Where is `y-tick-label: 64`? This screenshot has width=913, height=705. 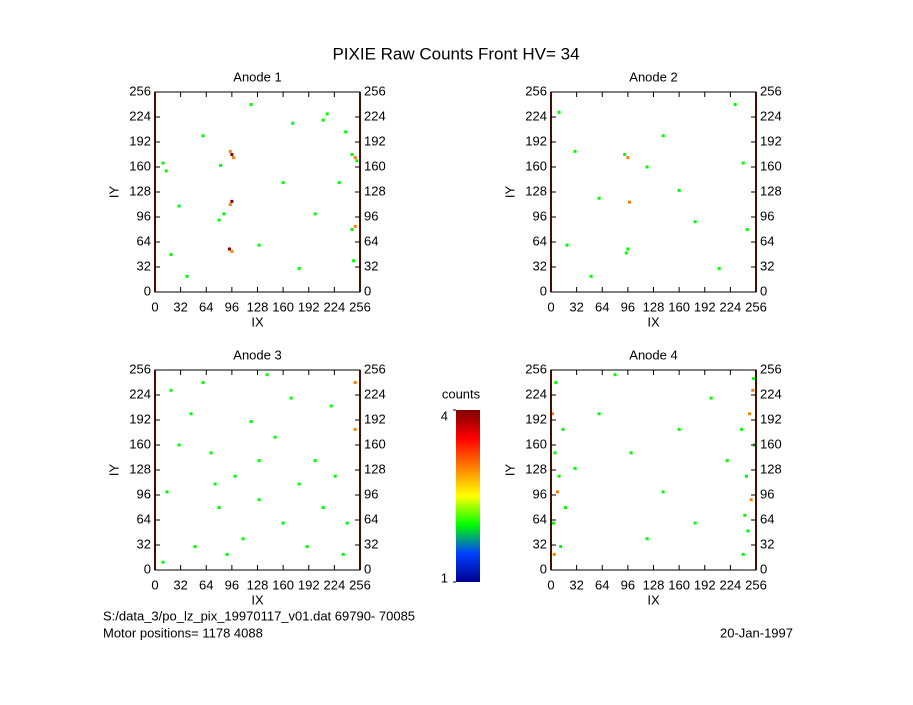 y-tick-label: 64 is located at coordinates (144, 518).